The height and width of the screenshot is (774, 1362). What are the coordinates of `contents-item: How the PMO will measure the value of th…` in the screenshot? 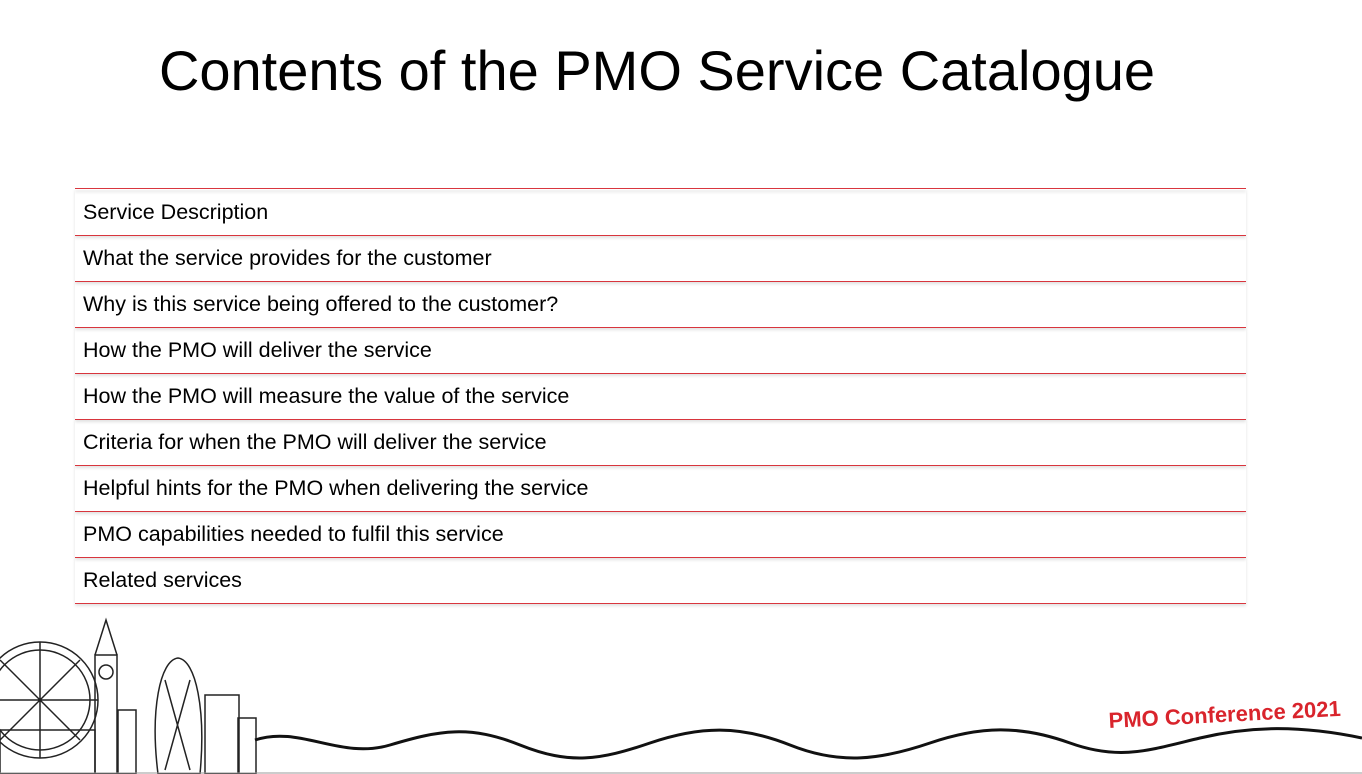 It's located at (660, 397).